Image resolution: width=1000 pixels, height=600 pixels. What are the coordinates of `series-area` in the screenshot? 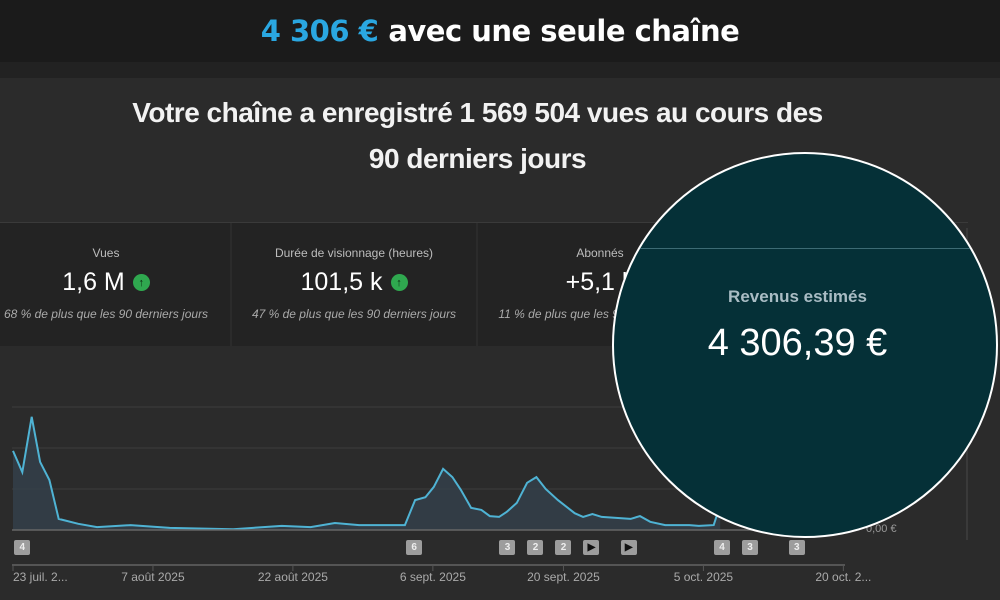 It's located at (367, 473).